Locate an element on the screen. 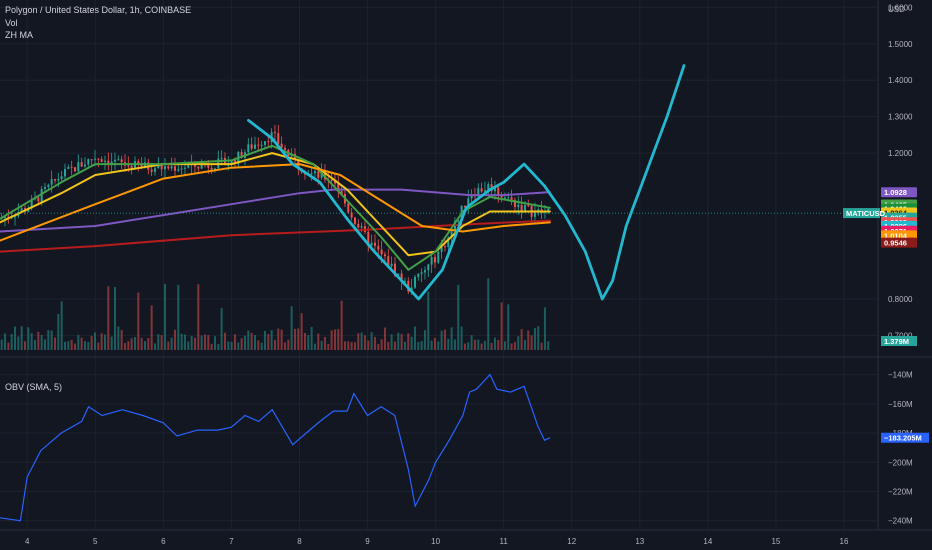 The width and height of the screenshot is (932, 550). obv-tick-label: −220M is located at coordinates (900, 491).